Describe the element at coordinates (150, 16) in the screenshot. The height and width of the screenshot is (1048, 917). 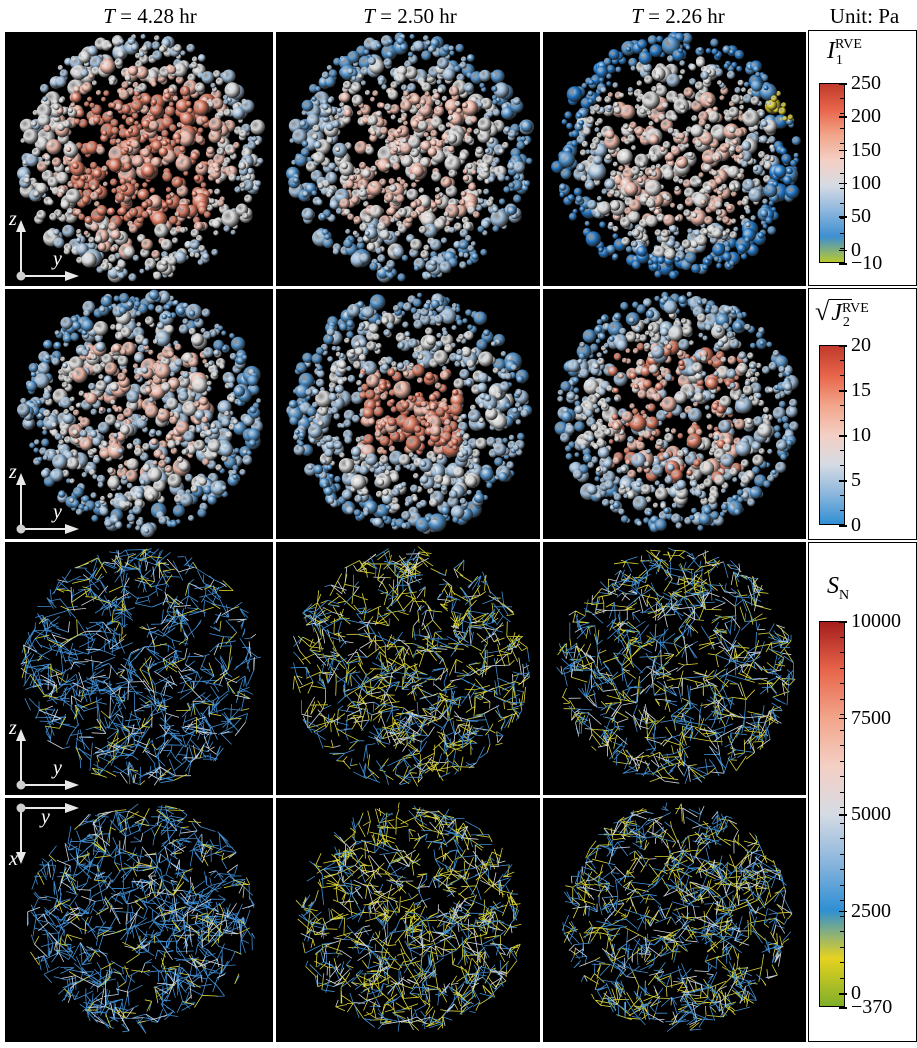
I see `column-header-1: T = 4.28 hr` at that location.